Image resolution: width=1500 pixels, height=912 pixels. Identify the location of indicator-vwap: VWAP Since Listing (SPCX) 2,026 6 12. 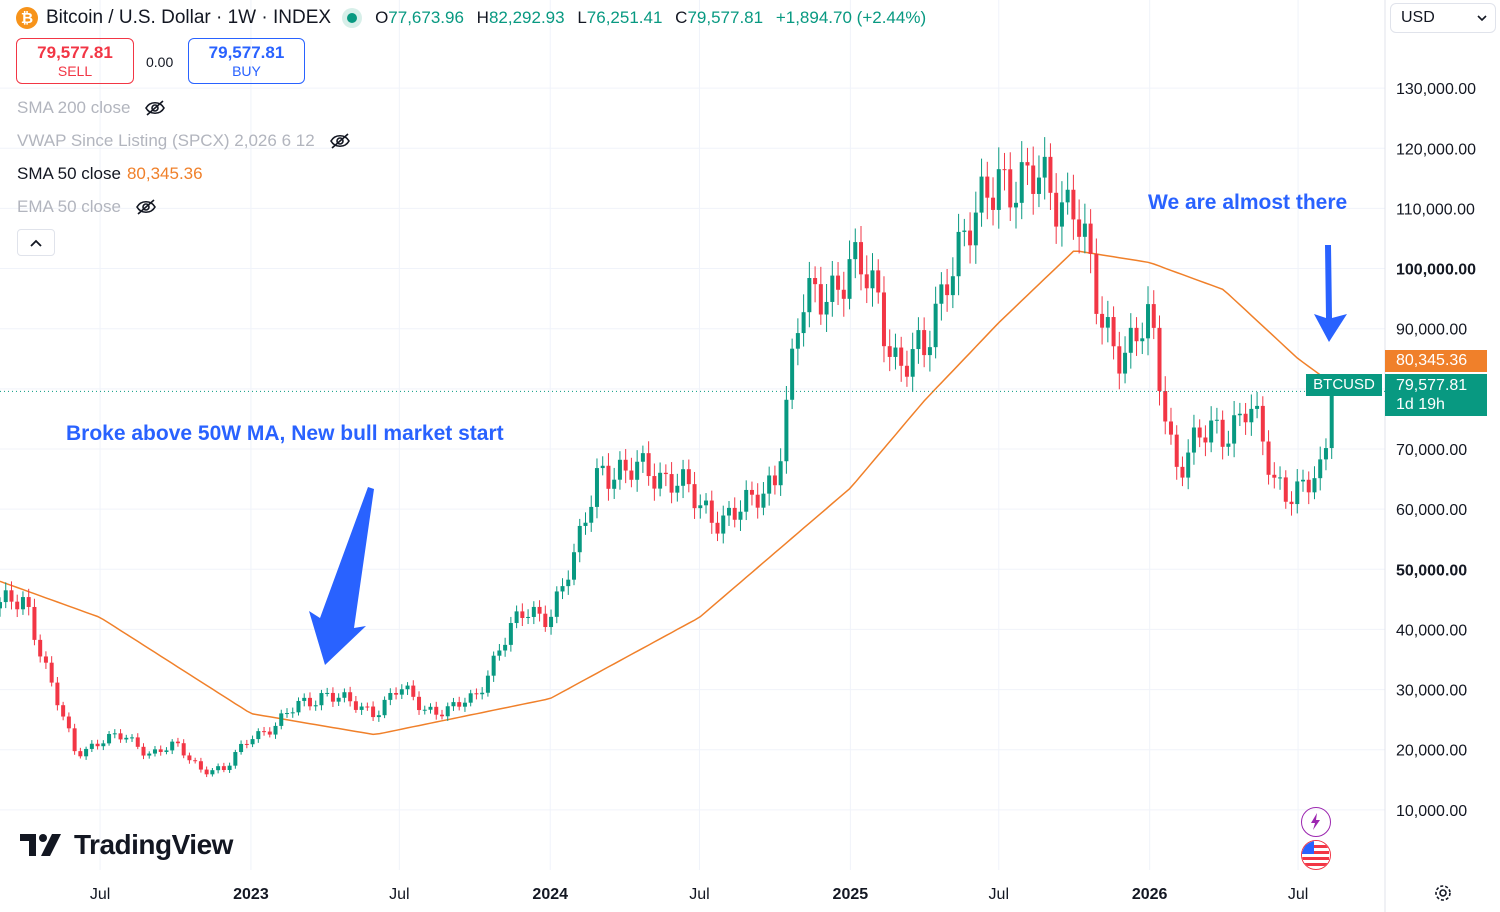
(184, 141).